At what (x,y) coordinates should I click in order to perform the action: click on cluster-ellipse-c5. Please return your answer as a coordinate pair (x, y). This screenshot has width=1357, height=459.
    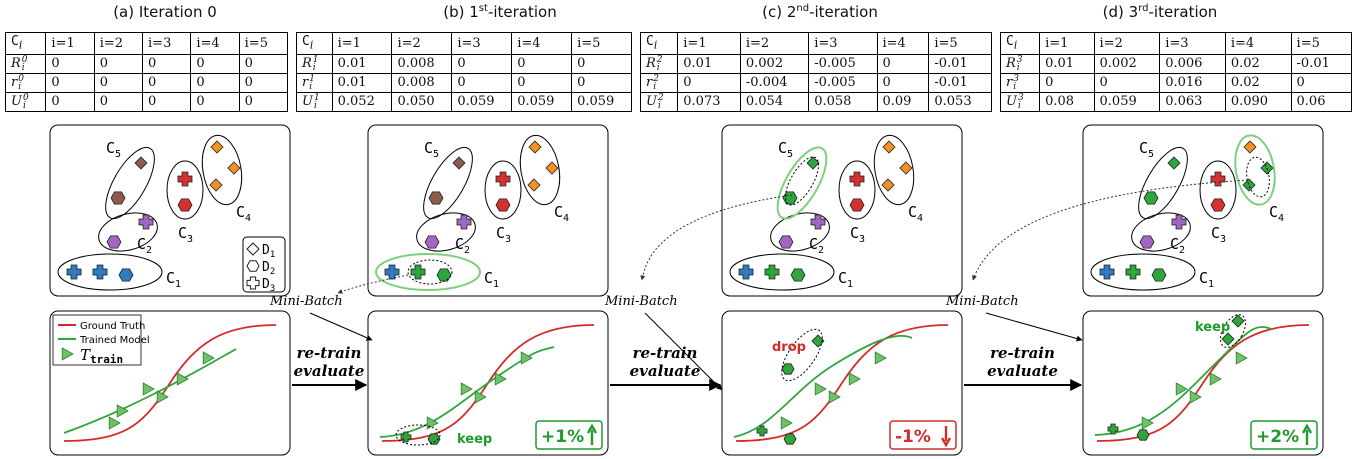
    Looking at the image, I should click on (1163, 183).